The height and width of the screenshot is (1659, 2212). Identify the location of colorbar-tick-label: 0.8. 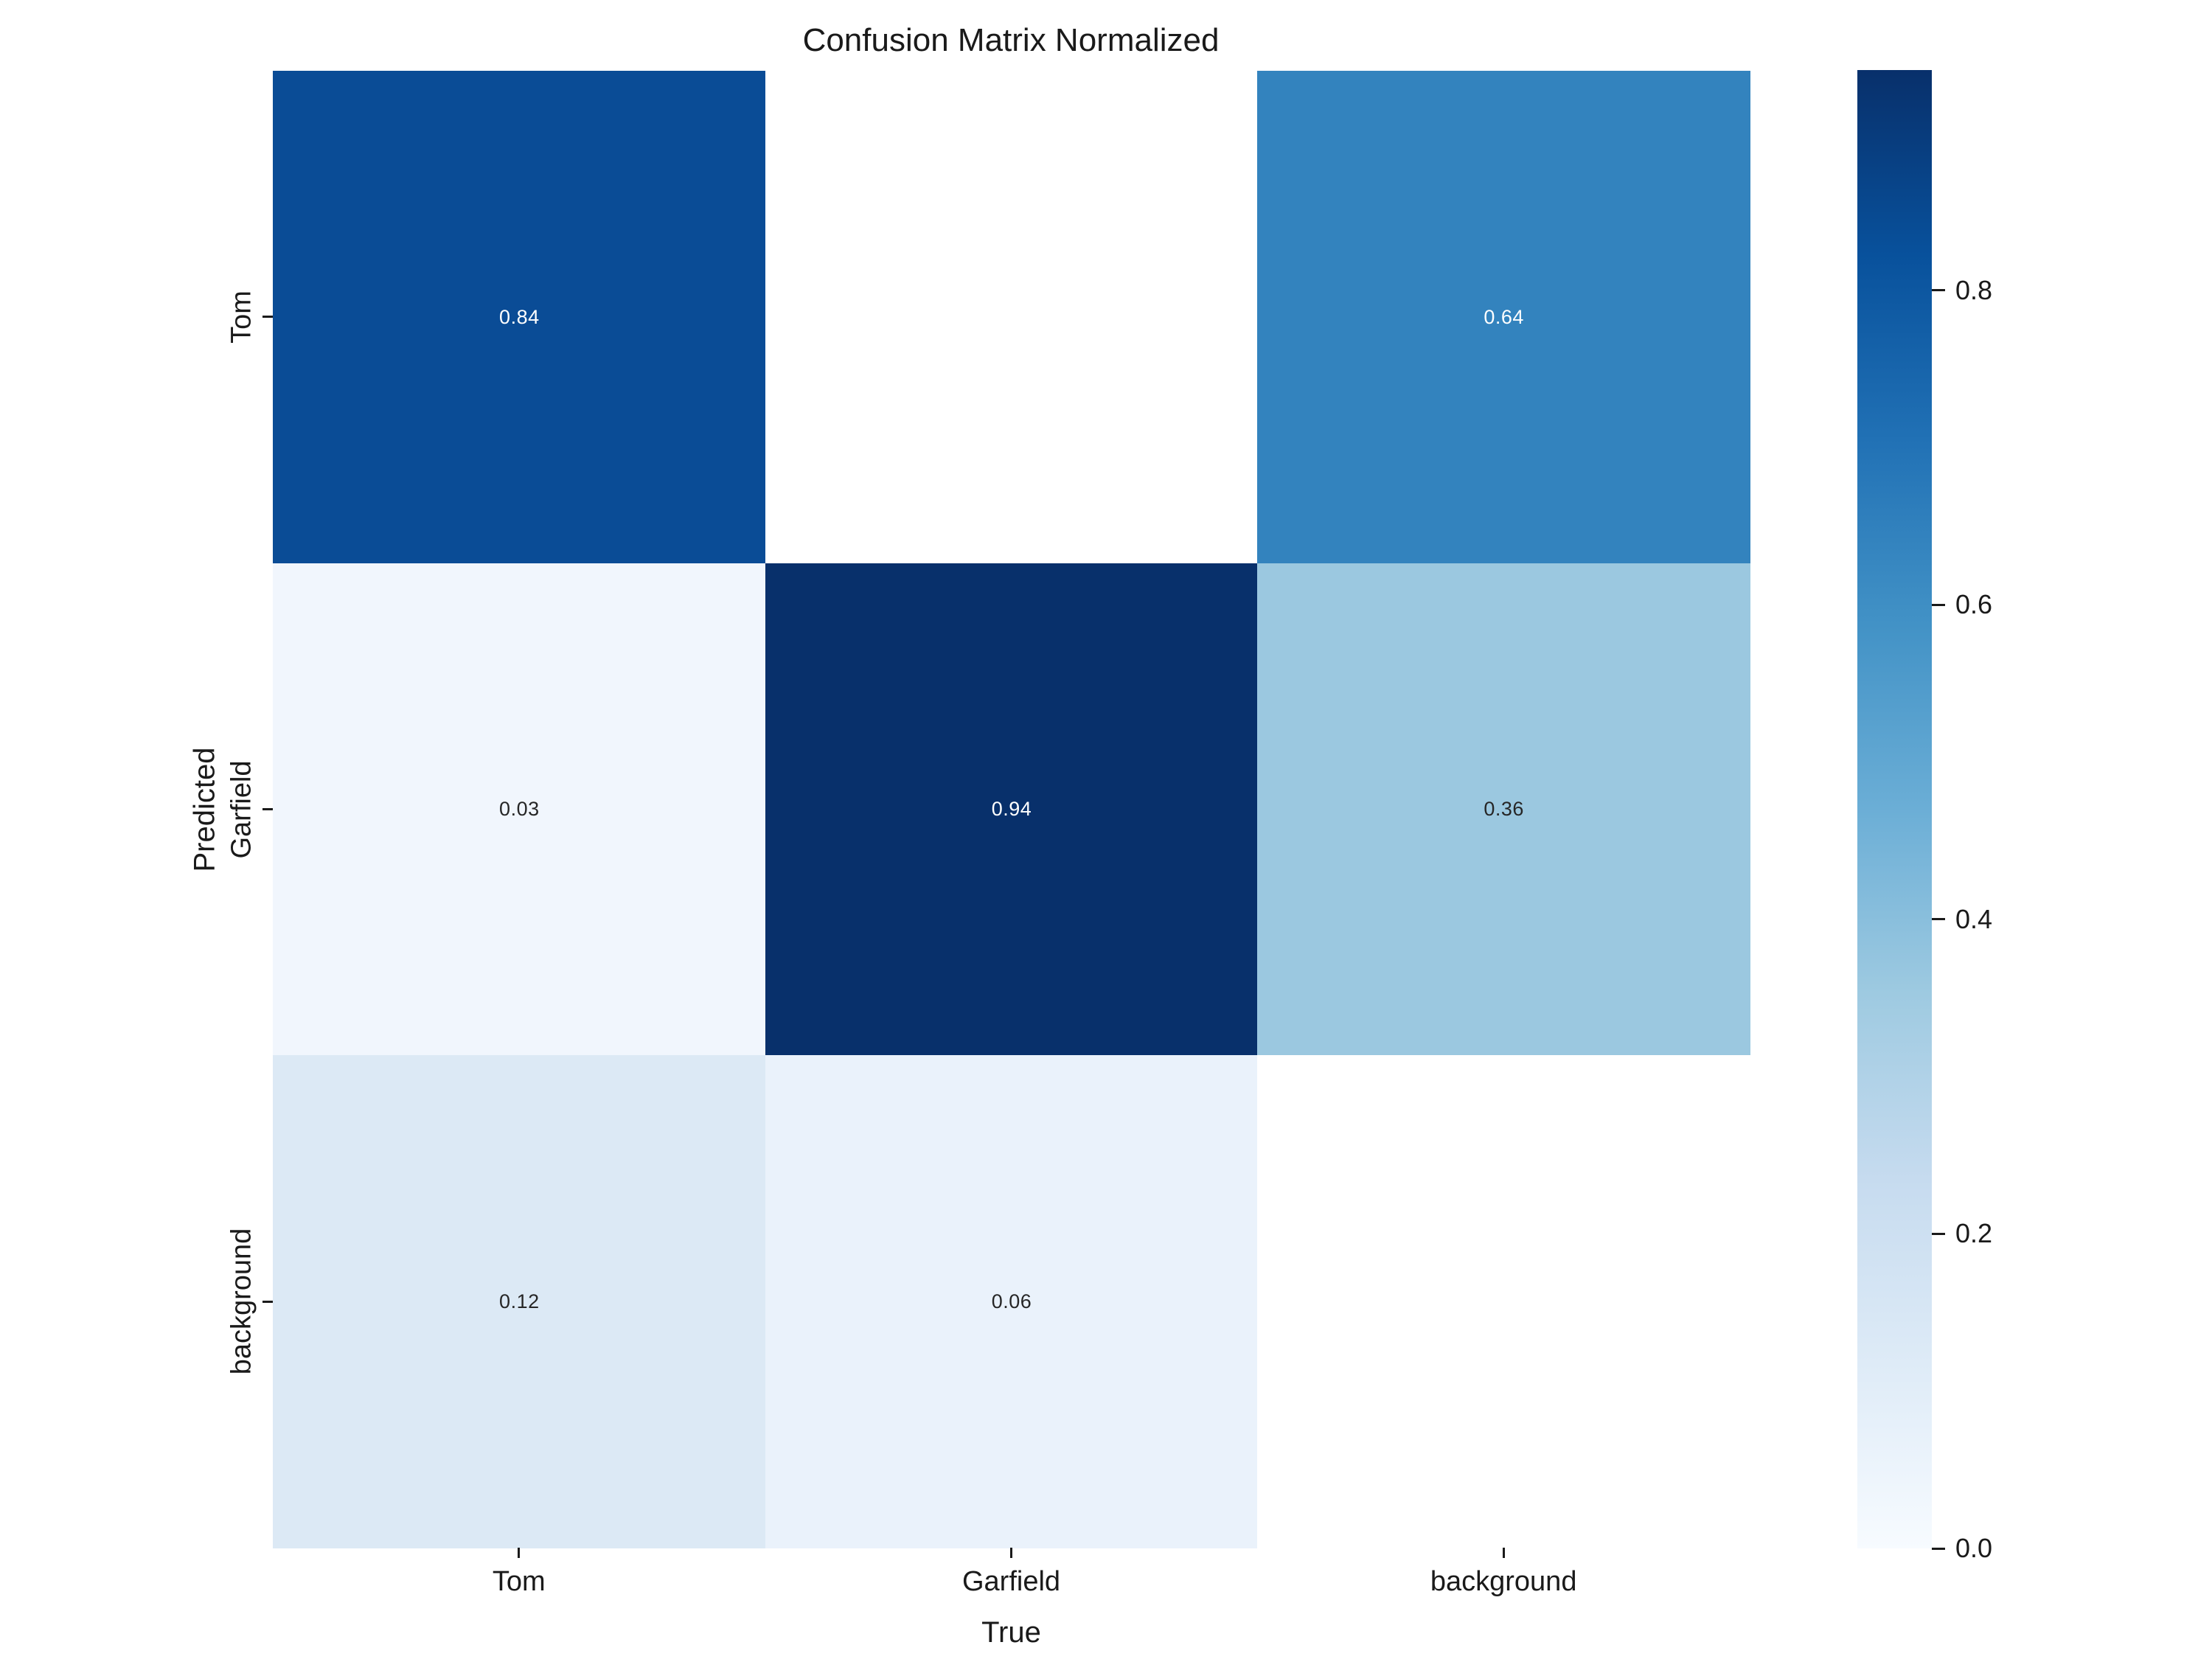
(1974, 289).